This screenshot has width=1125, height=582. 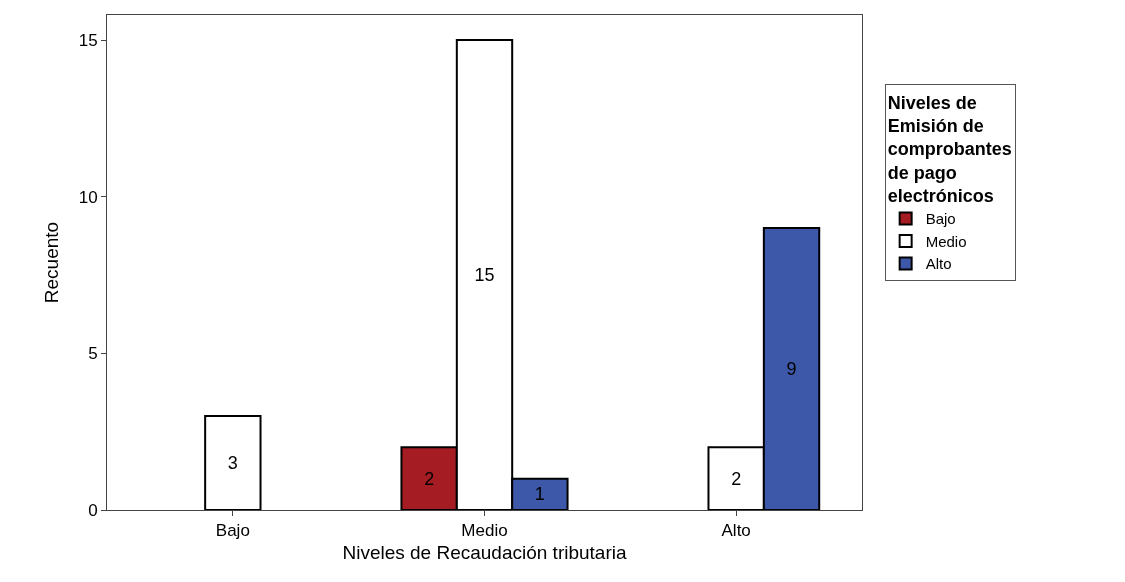 What do you see at coordinates (484, 531) in the screenshot?
I see `x-tick-label: Medio` at bounding box center [484, 531].